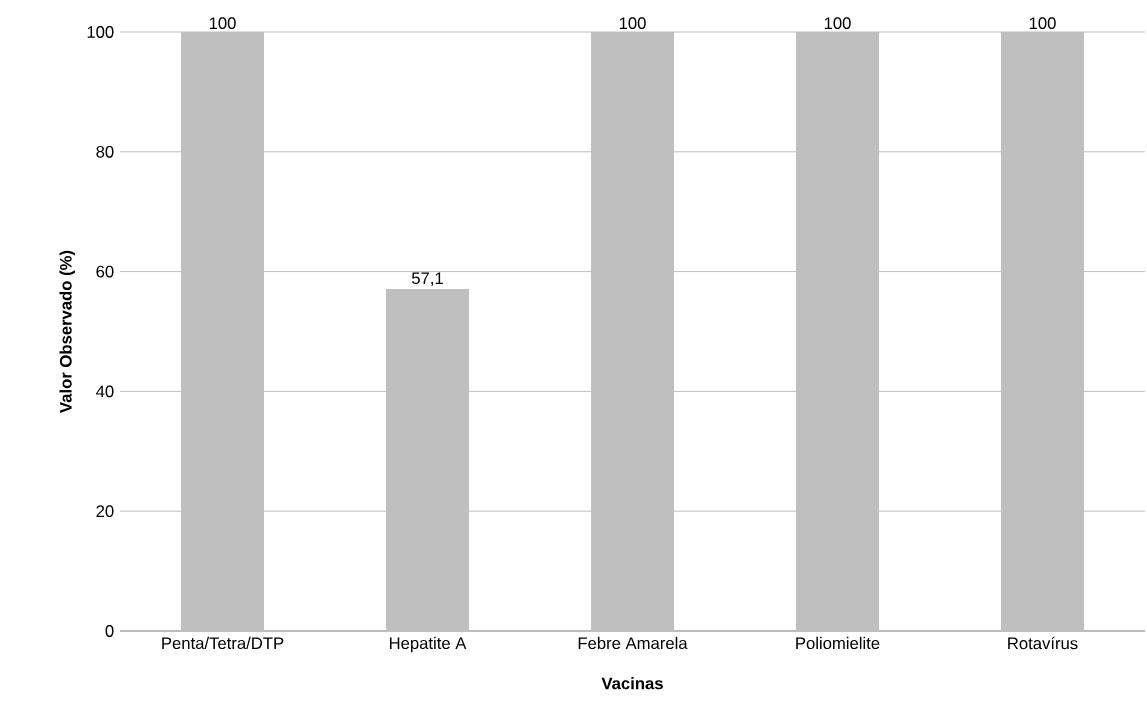 The height and width of the screenshot is (720, 1147). Describe the element at coordinates (100, 32) in the screenshot. I see `y-tick-label: 100` at that location.